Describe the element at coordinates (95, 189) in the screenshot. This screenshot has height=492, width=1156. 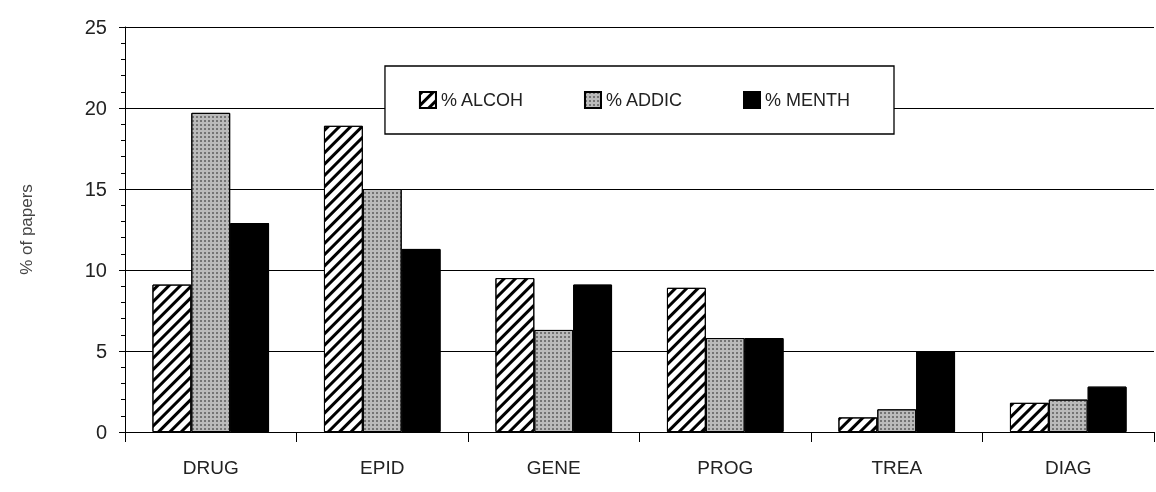
I see `y-tick-label: 15` at that location.